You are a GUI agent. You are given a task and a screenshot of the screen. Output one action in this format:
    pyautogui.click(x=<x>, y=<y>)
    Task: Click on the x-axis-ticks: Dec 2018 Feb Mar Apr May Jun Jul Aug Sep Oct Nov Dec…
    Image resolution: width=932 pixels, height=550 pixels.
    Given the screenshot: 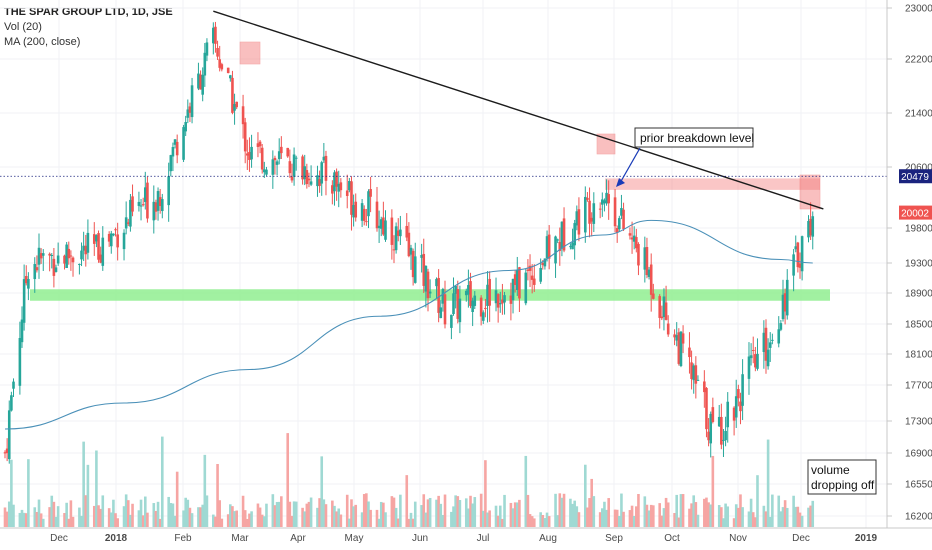 What is the action you would take?
    pyautogui.click(x=463, y=538)
    